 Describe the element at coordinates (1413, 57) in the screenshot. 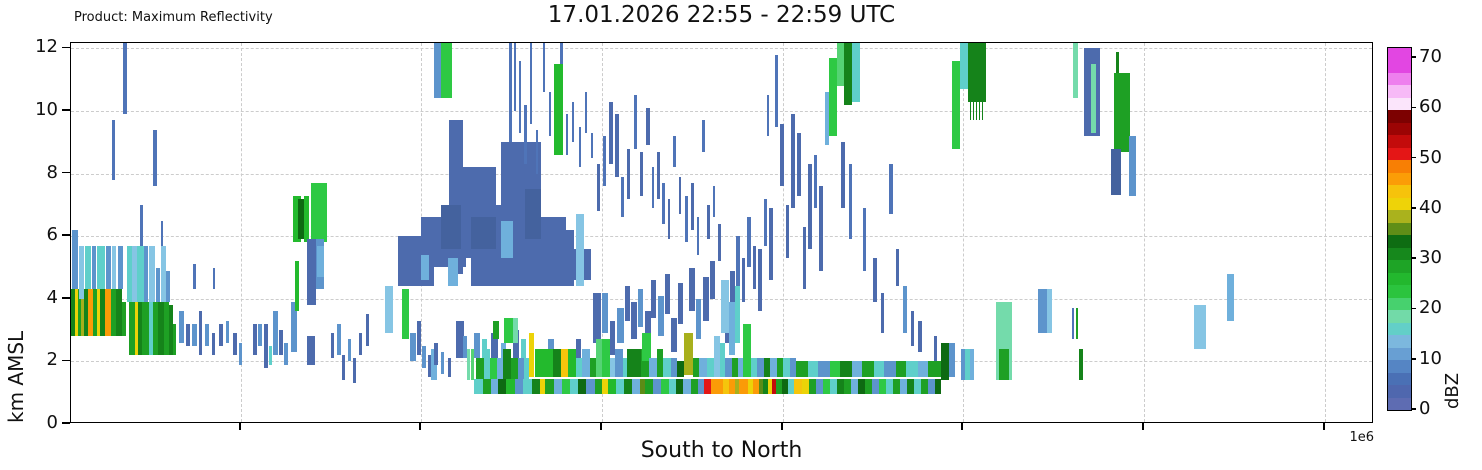

I see `colorbar-tick-mark` at that location.